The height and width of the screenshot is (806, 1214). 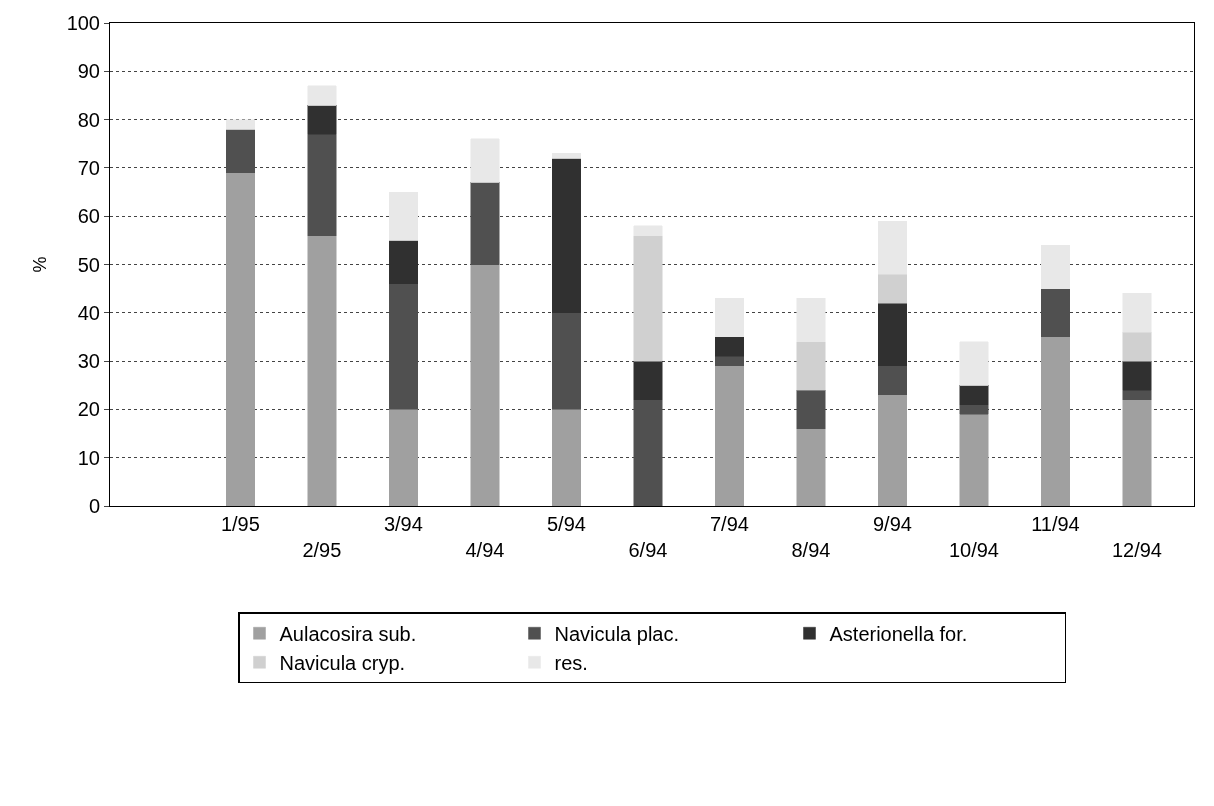 I want to click on x-tick-label: 4/94, so click(x=485, y=550).